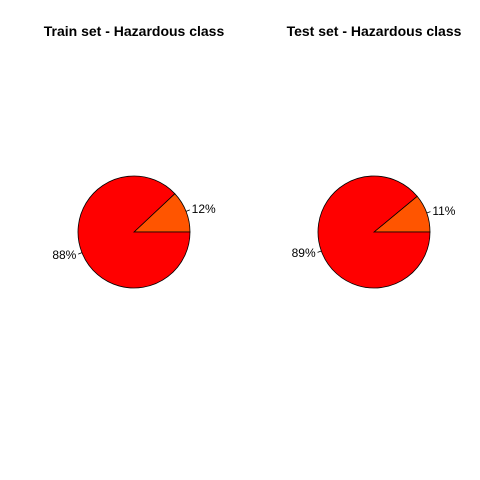 The height and width of the screenshot is (480, 480). What do you see at coordinates (374, 31) in the screenshot?
I see `test-pie-title: Test set - Hazardous class` at bounding box center [374, 31].